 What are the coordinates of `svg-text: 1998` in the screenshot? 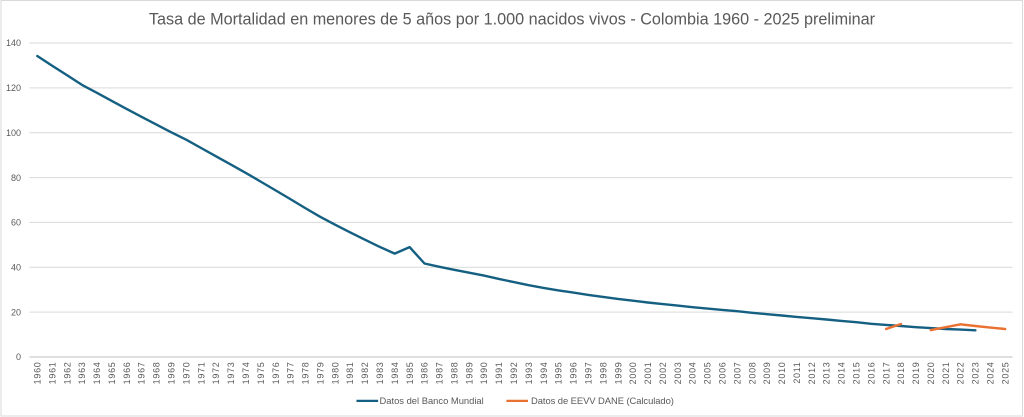 It's located at (603, 373).